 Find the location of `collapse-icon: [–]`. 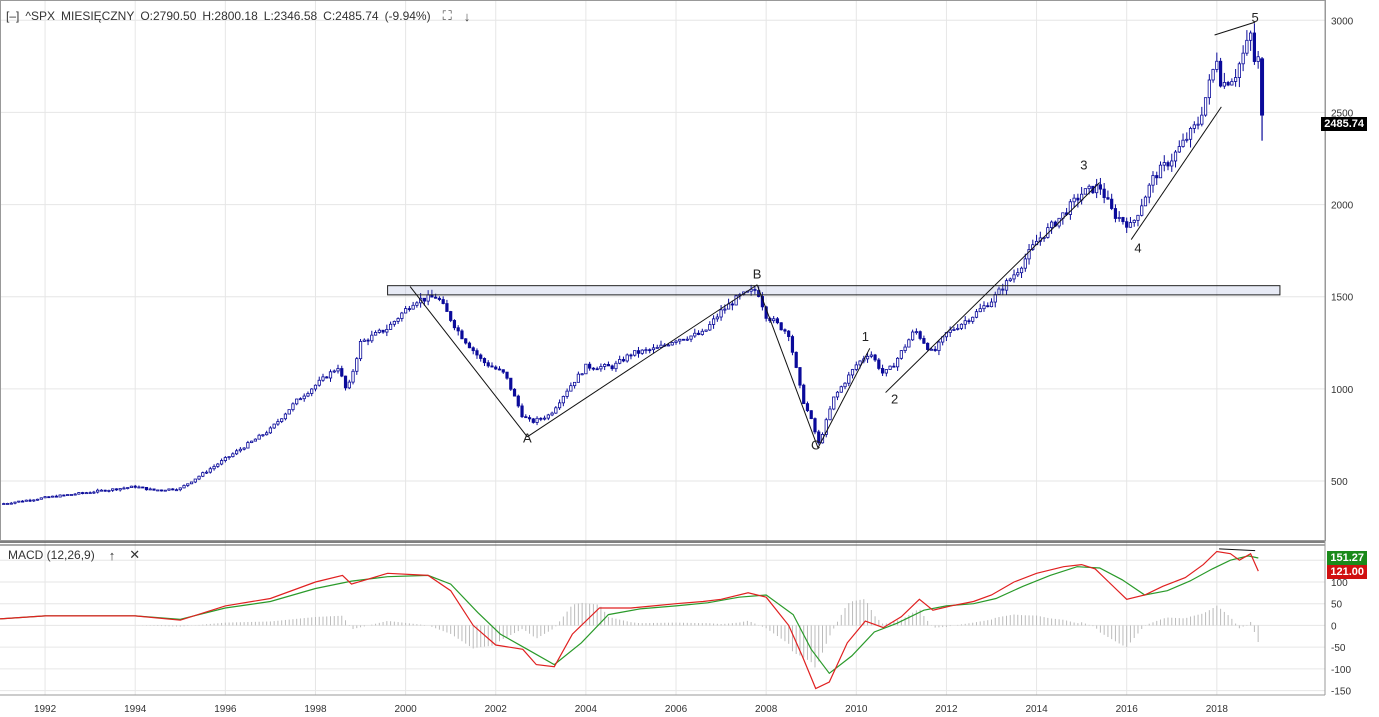

collapse-icon: [–] is located at coordinates (13, 16).